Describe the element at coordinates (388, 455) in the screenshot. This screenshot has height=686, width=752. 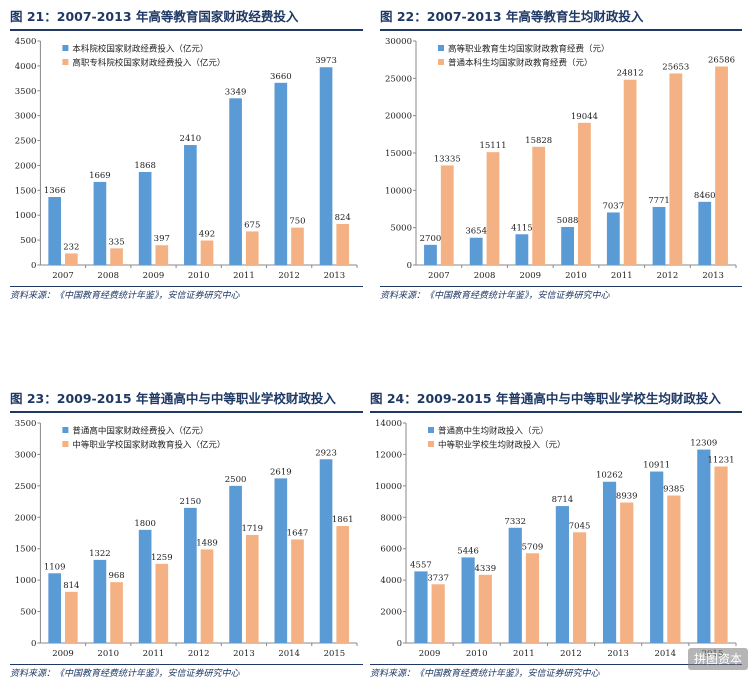
I see `y-tick-label: 12000` at that location.